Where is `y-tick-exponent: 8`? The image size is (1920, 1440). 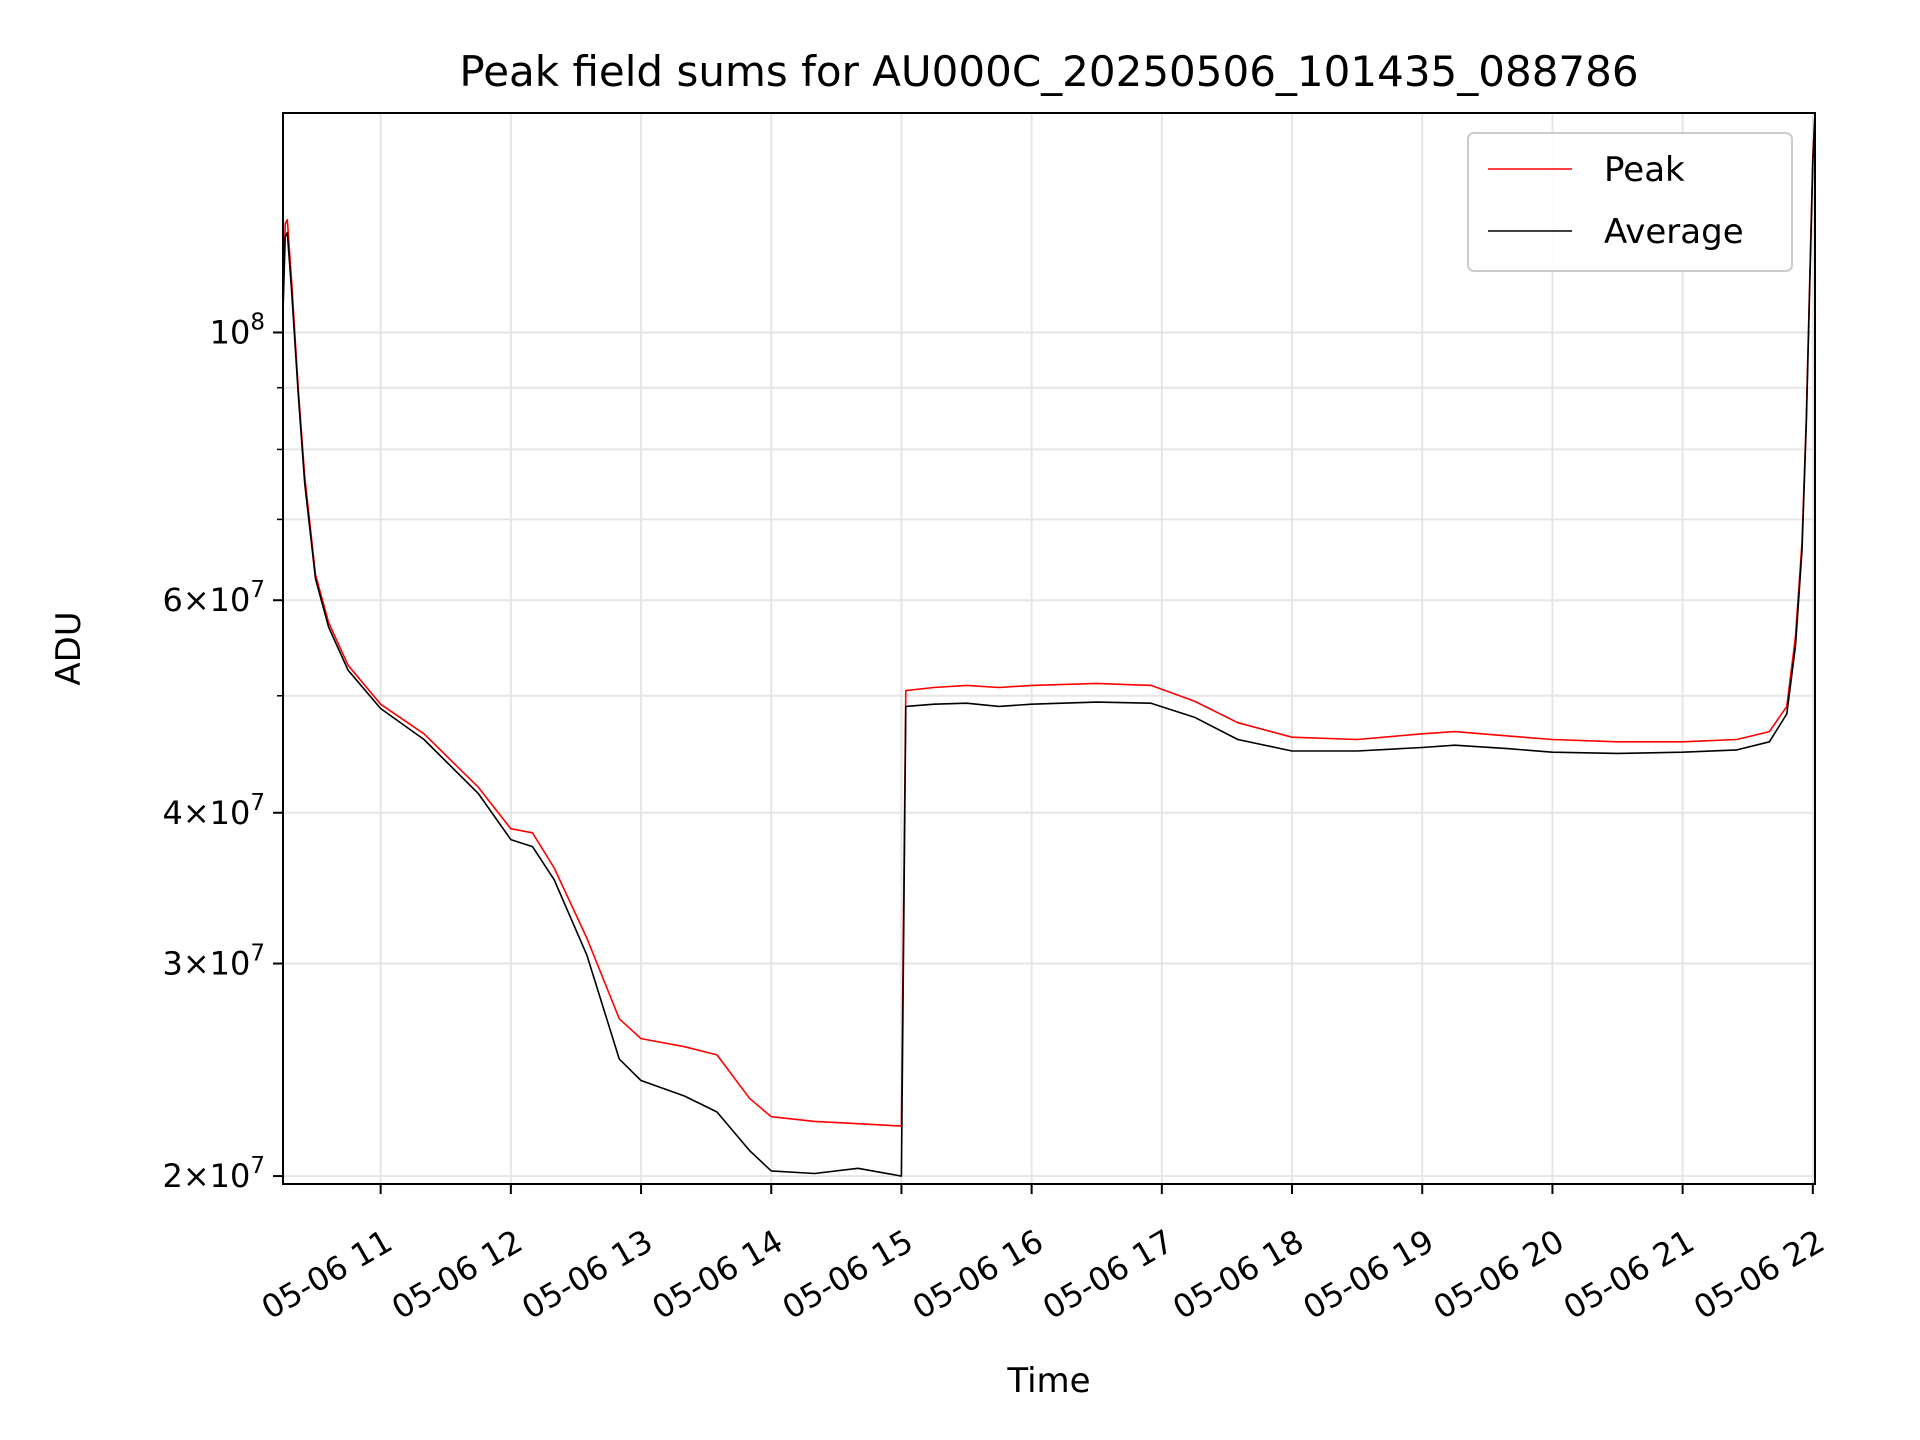 y-tick-exponent: 8 is located at coordinates (257, 322).